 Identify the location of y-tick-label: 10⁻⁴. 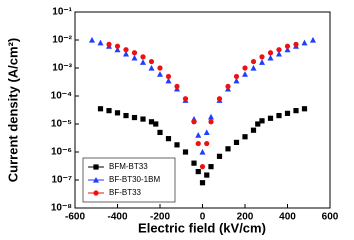
(61, 96).